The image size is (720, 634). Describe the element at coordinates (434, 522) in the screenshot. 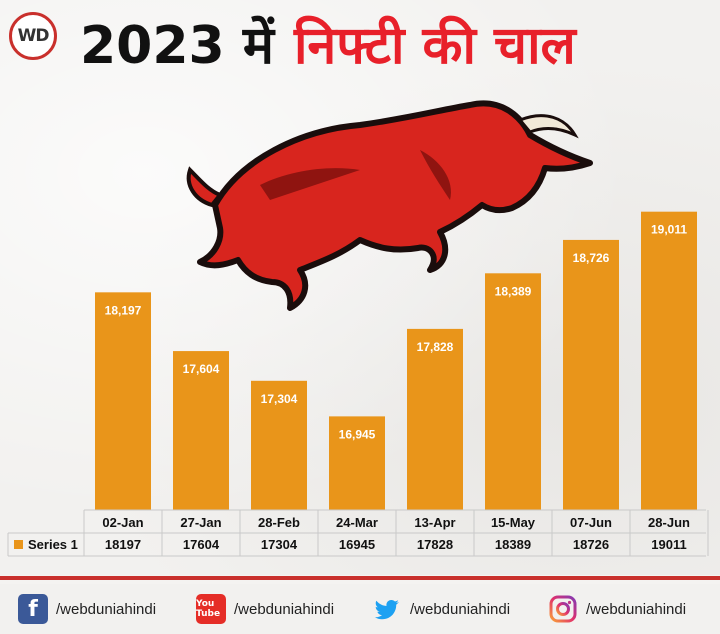

I see `category-label-13-Apr: 13-Apr` at that location.